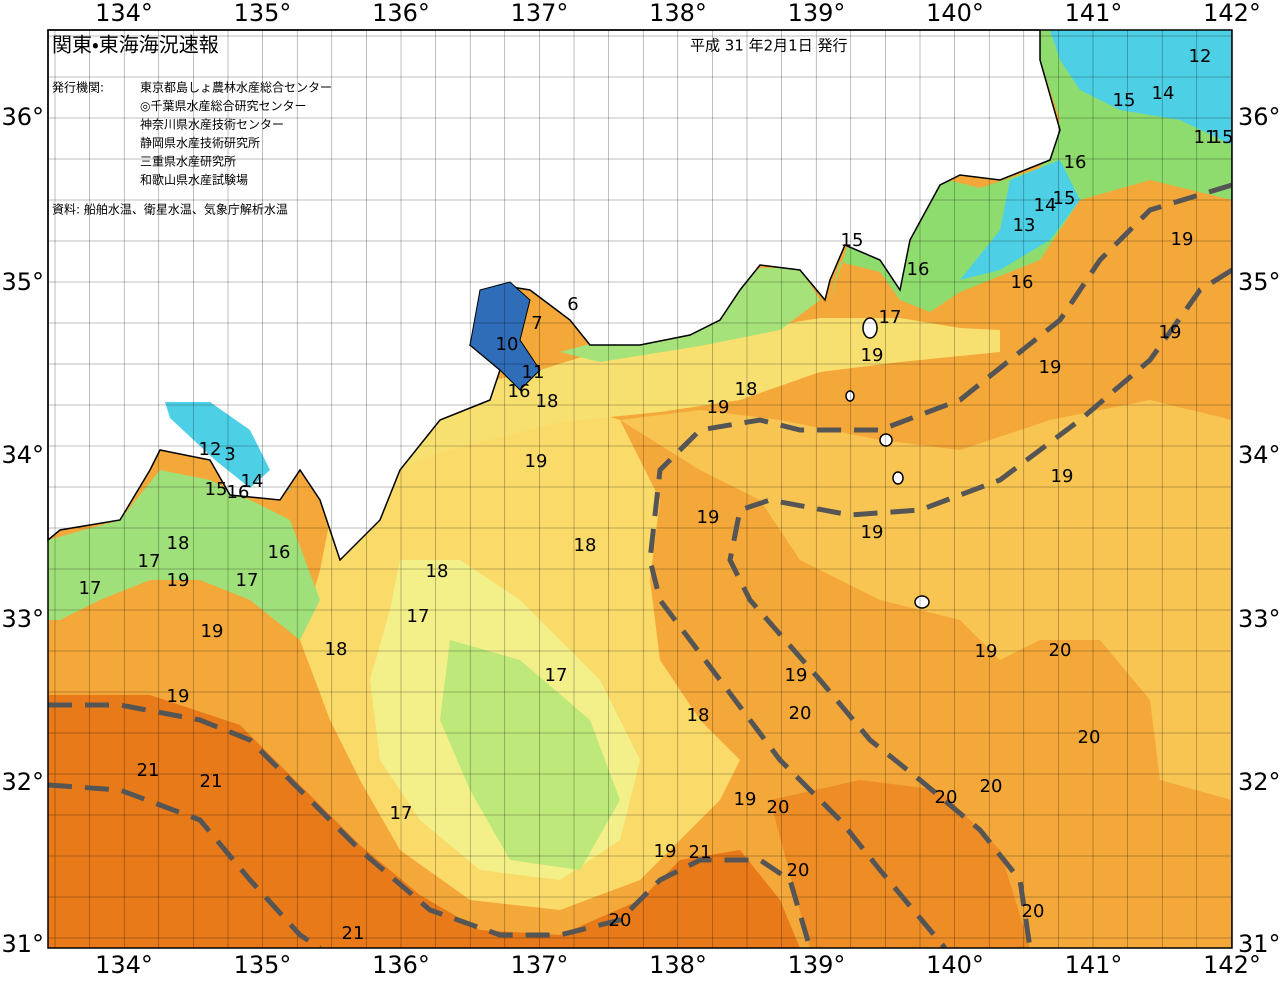  Describe the element at coordinates (236, 87) in the screenshot. I see `publisher: 東京都島しょ農林水産総合センター` at that location.